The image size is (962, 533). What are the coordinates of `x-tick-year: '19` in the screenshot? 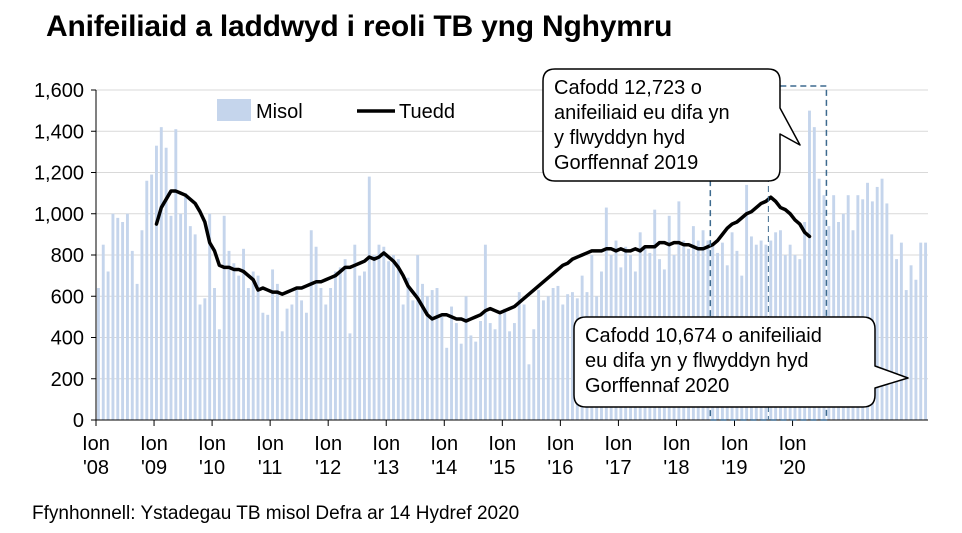 It's located at (734, 468).